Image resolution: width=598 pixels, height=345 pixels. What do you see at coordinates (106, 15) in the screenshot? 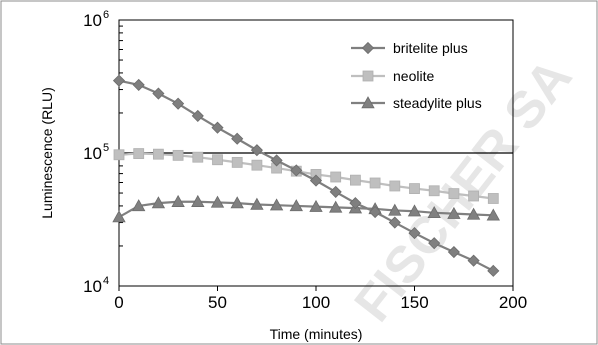
I see `y-tick-exponent: 6` at bounding box center [106, 15].